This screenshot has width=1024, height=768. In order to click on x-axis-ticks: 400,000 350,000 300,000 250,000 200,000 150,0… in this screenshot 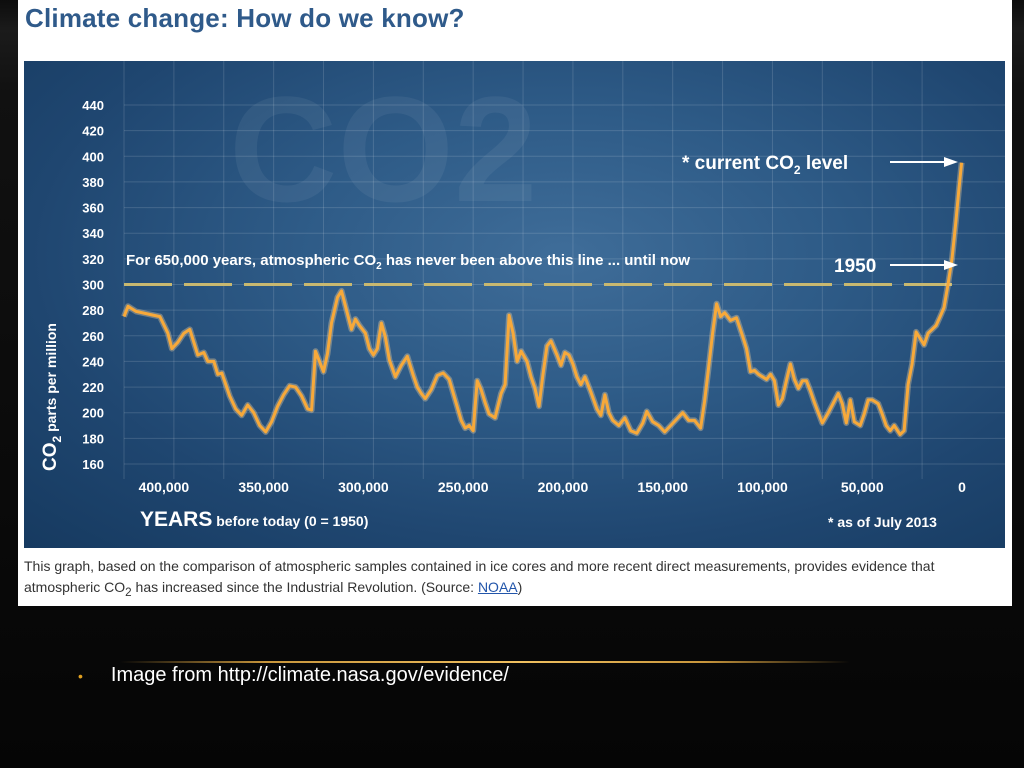, I will do `click(553, 487)`.